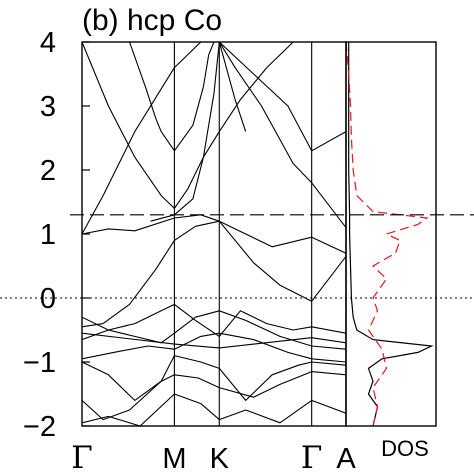 The height and width of the screenshot is (474, 474). I want to click on y-tick-label-2: 0, so click(48, 299).